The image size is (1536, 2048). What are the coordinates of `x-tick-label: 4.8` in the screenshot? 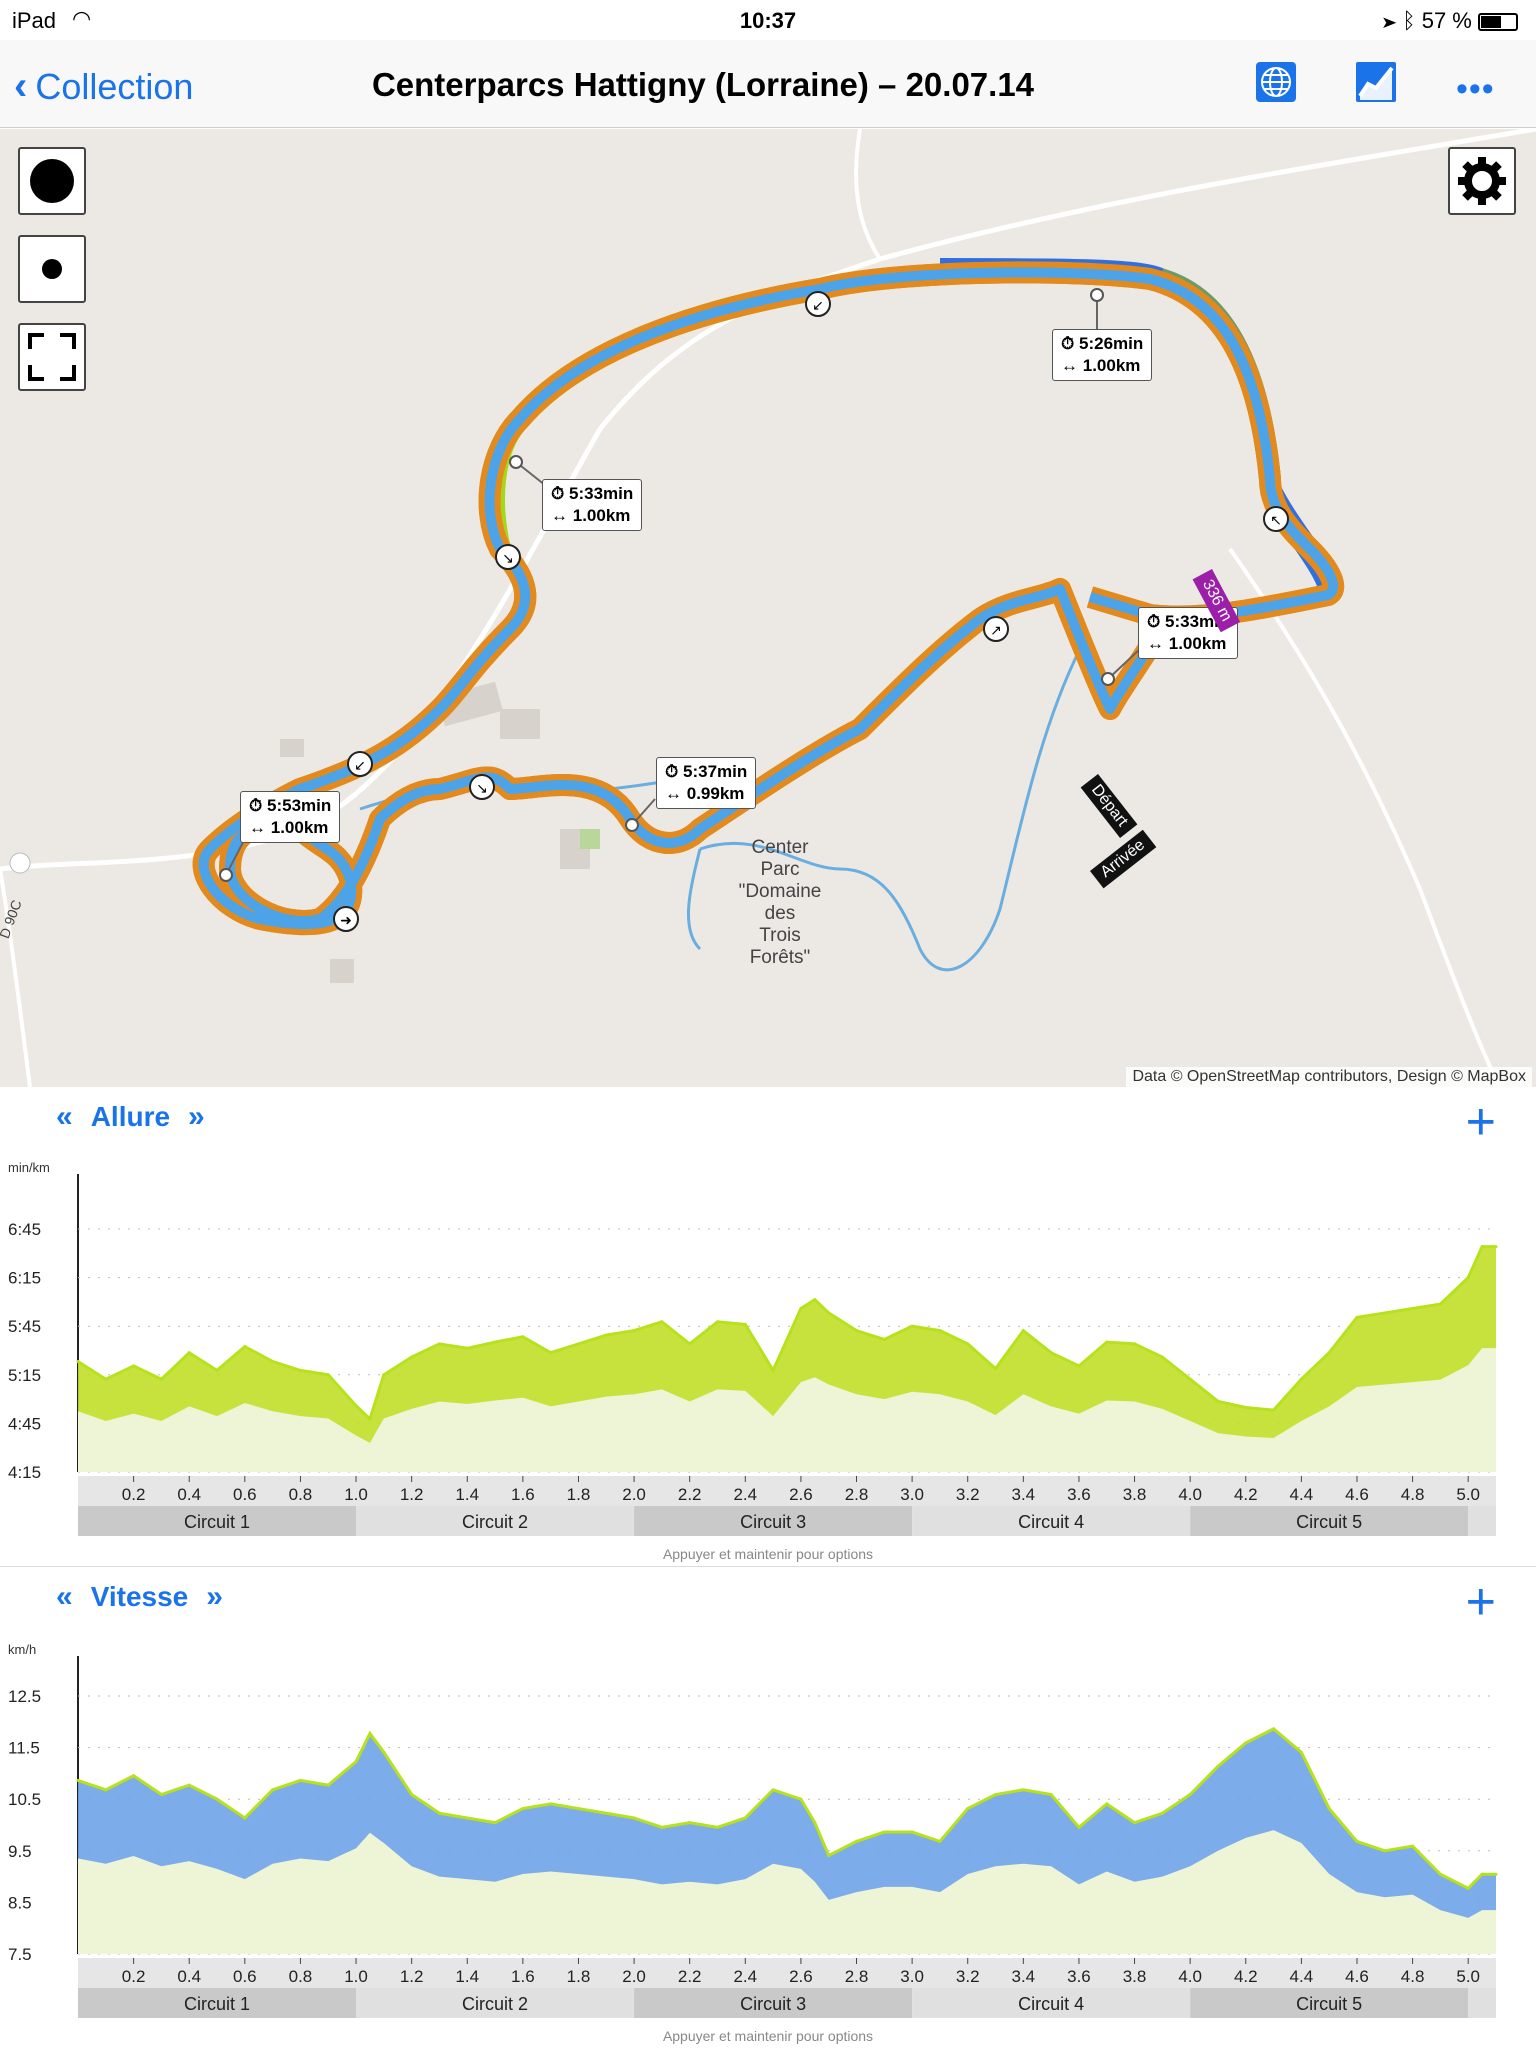 It's located at (1413, 1976).